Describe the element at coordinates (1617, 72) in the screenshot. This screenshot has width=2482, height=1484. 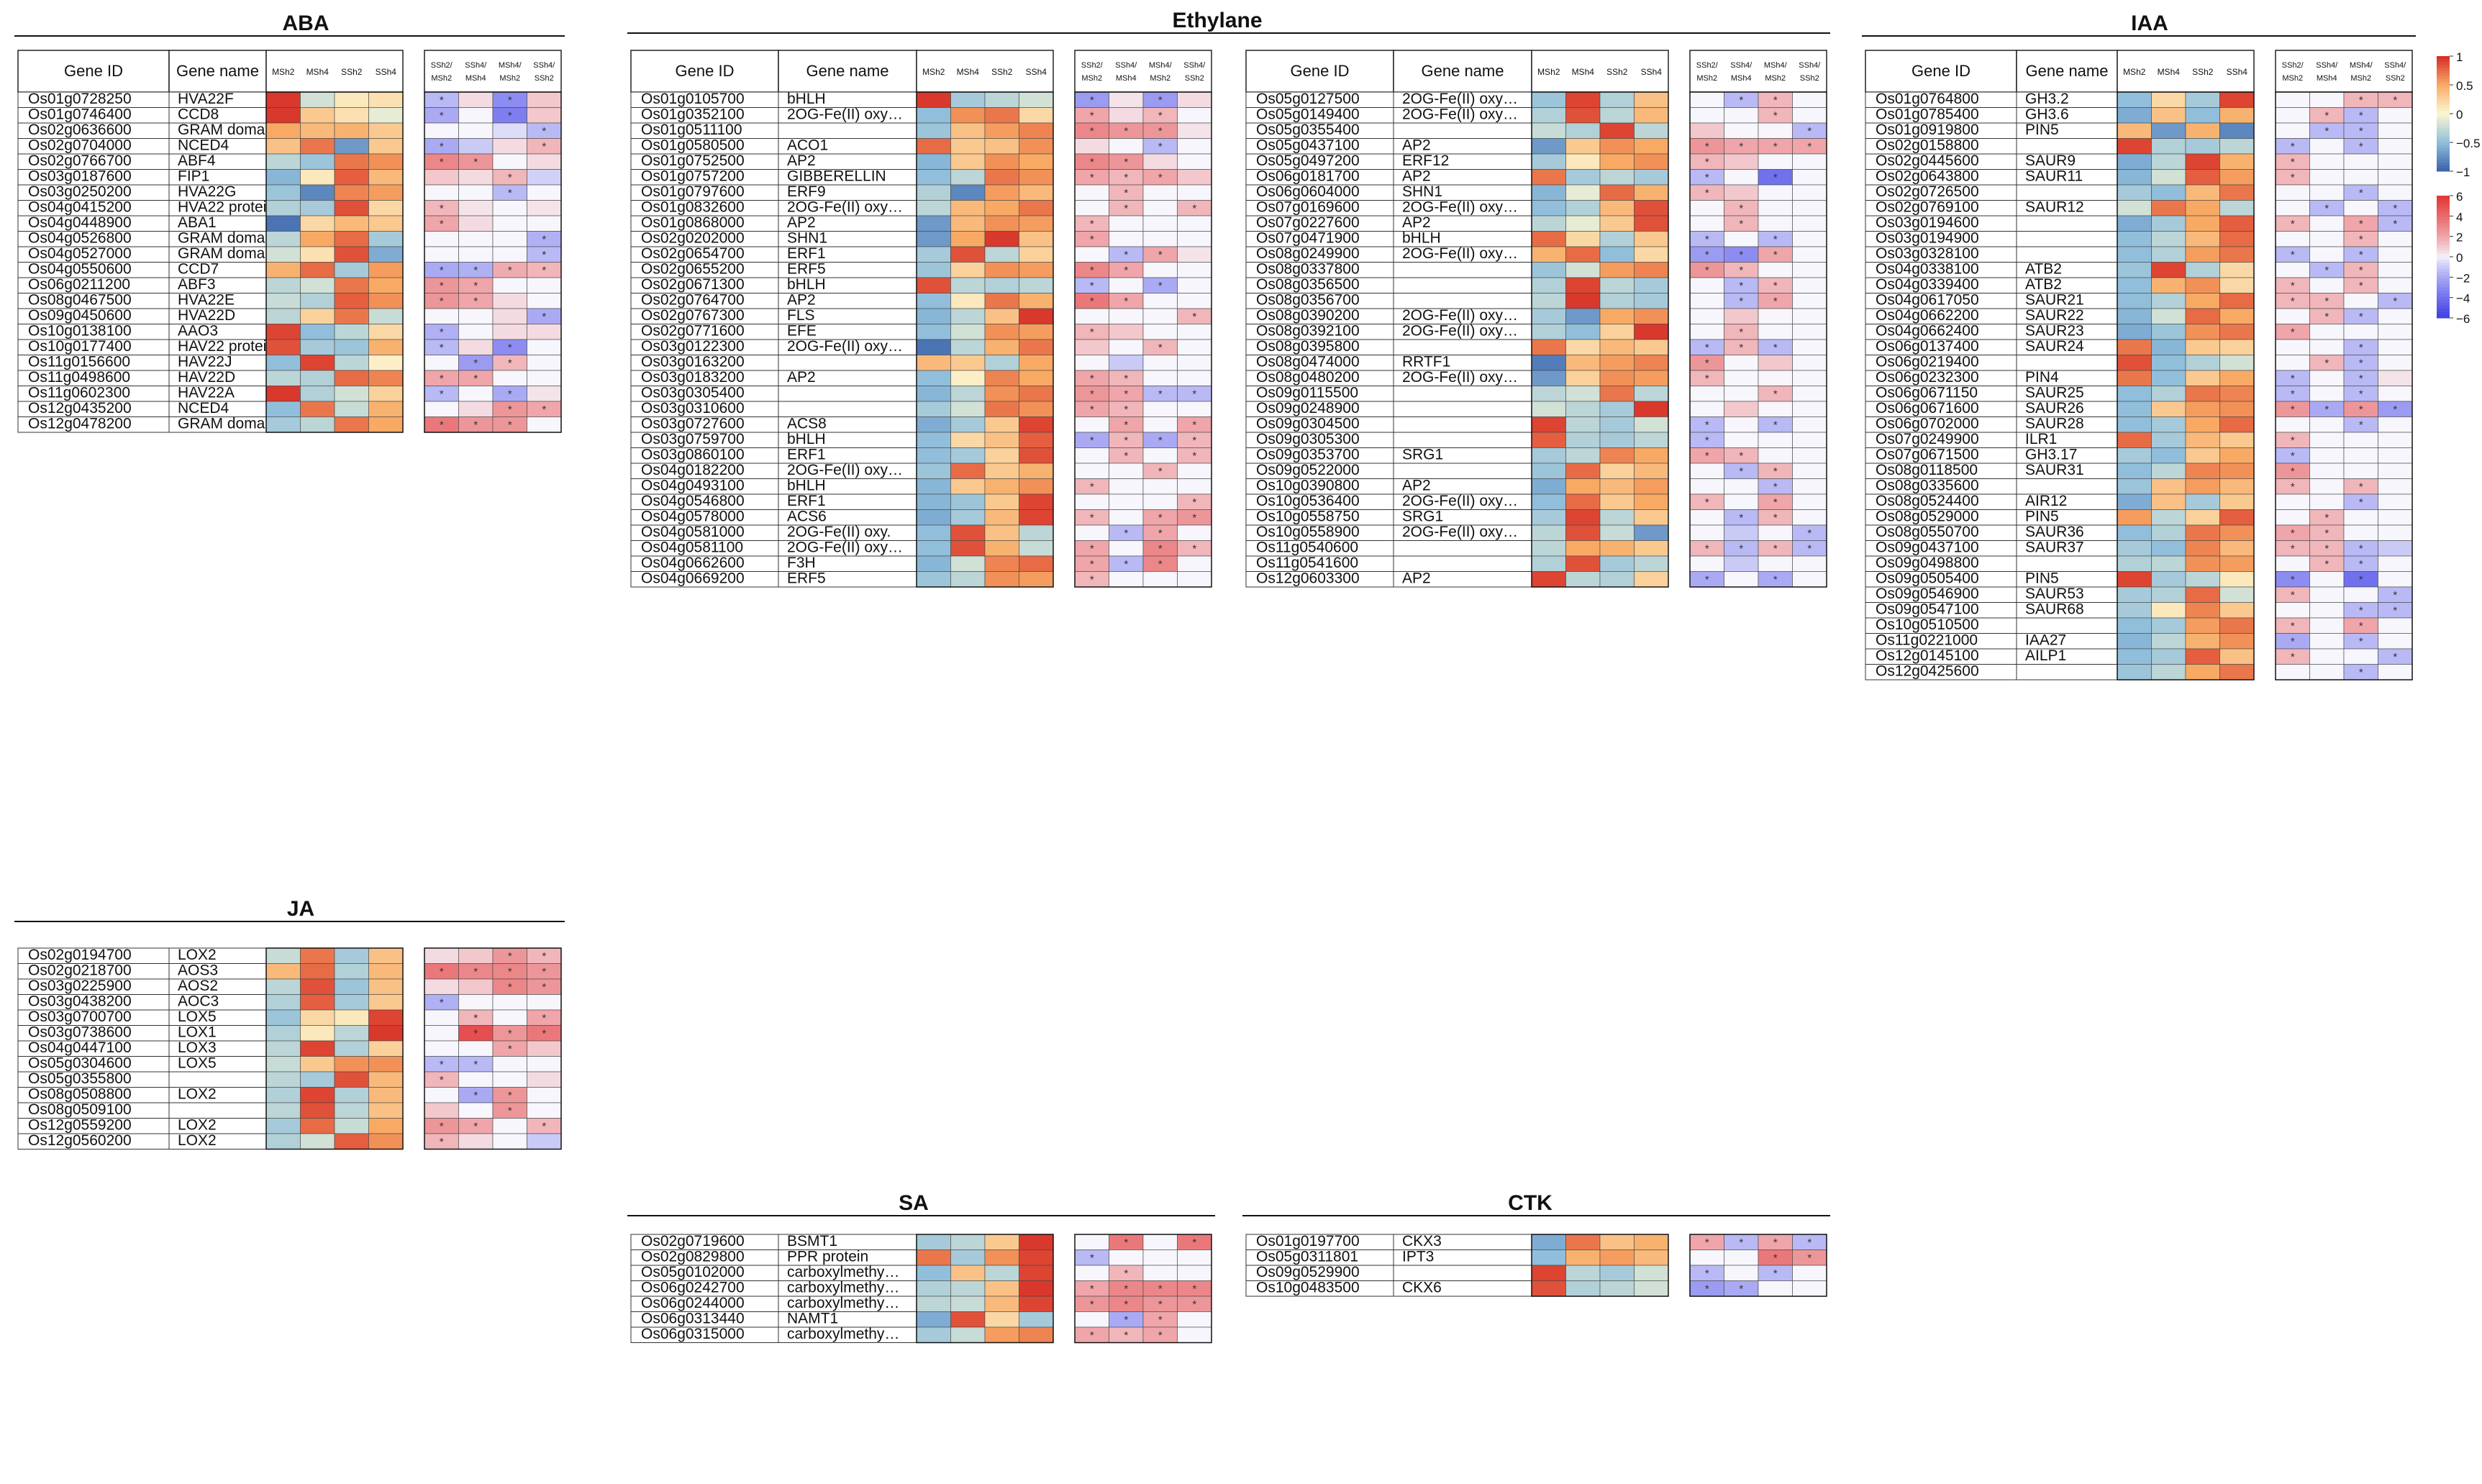
I see `expr-col-label-ethylane-b: SSh2` at that location.